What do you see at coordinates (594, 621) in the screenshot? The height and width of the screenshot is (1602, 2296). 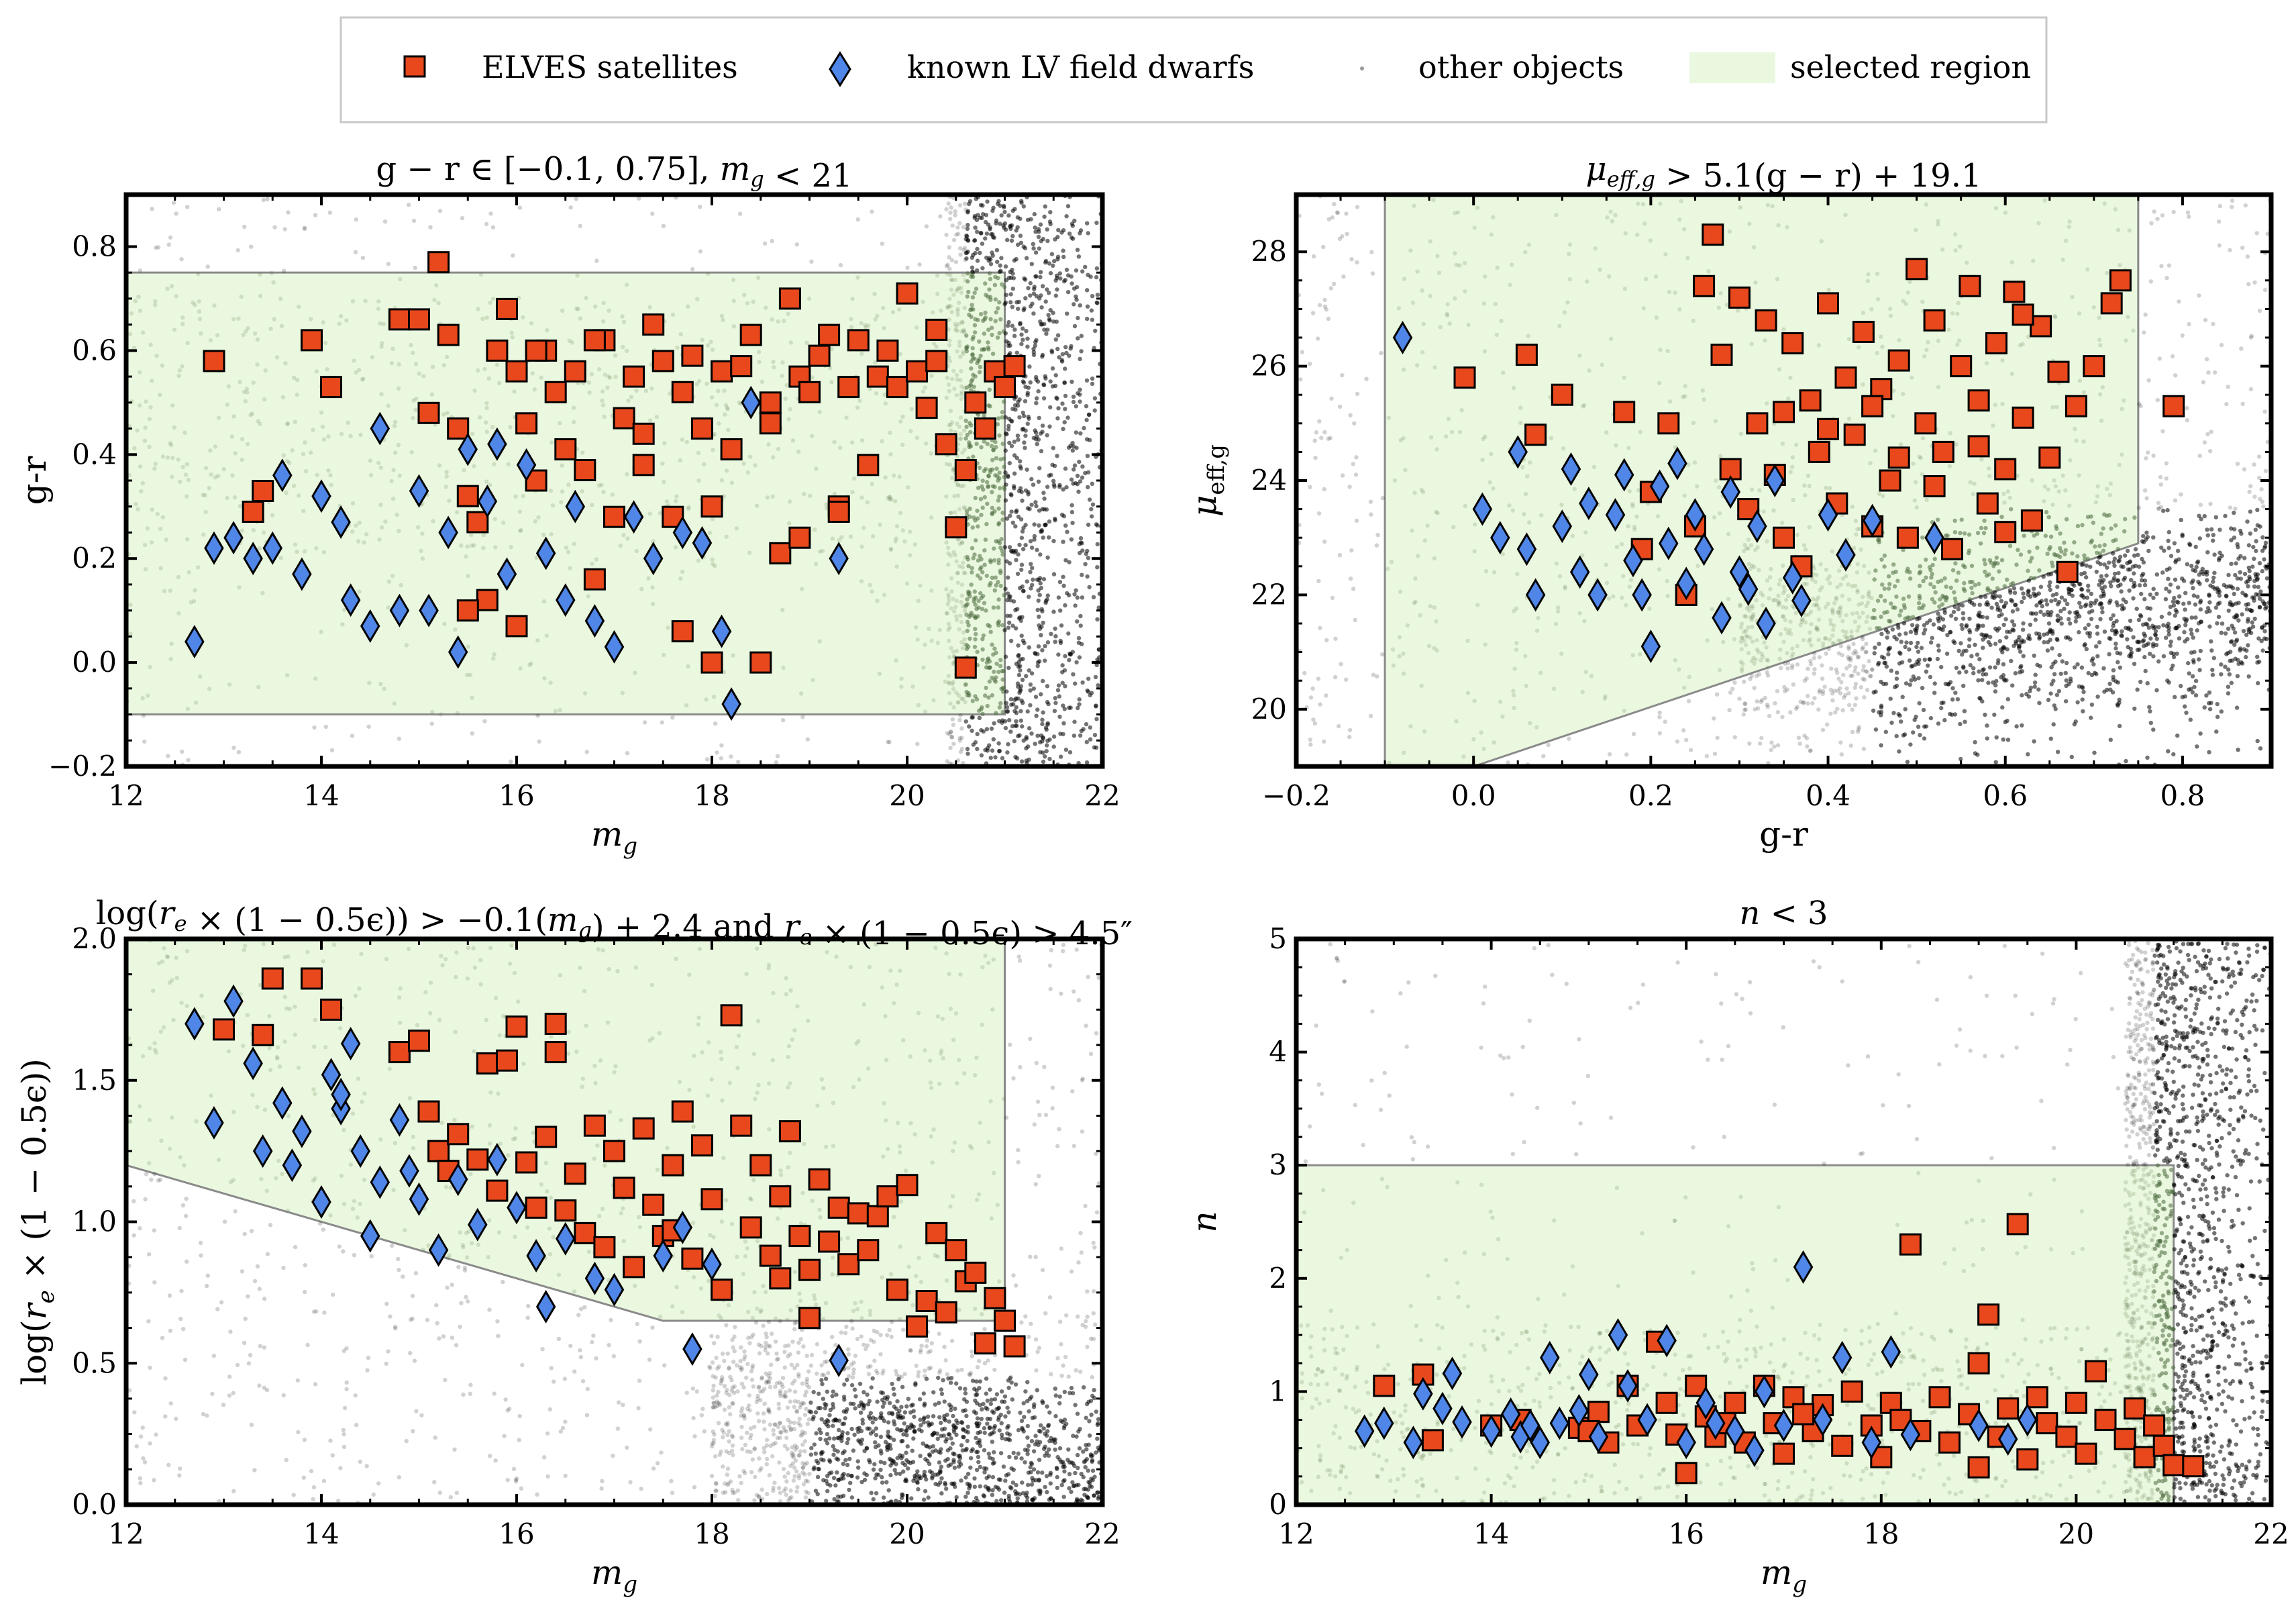 I see `dwarf-point` at bounding box center [594, 621].